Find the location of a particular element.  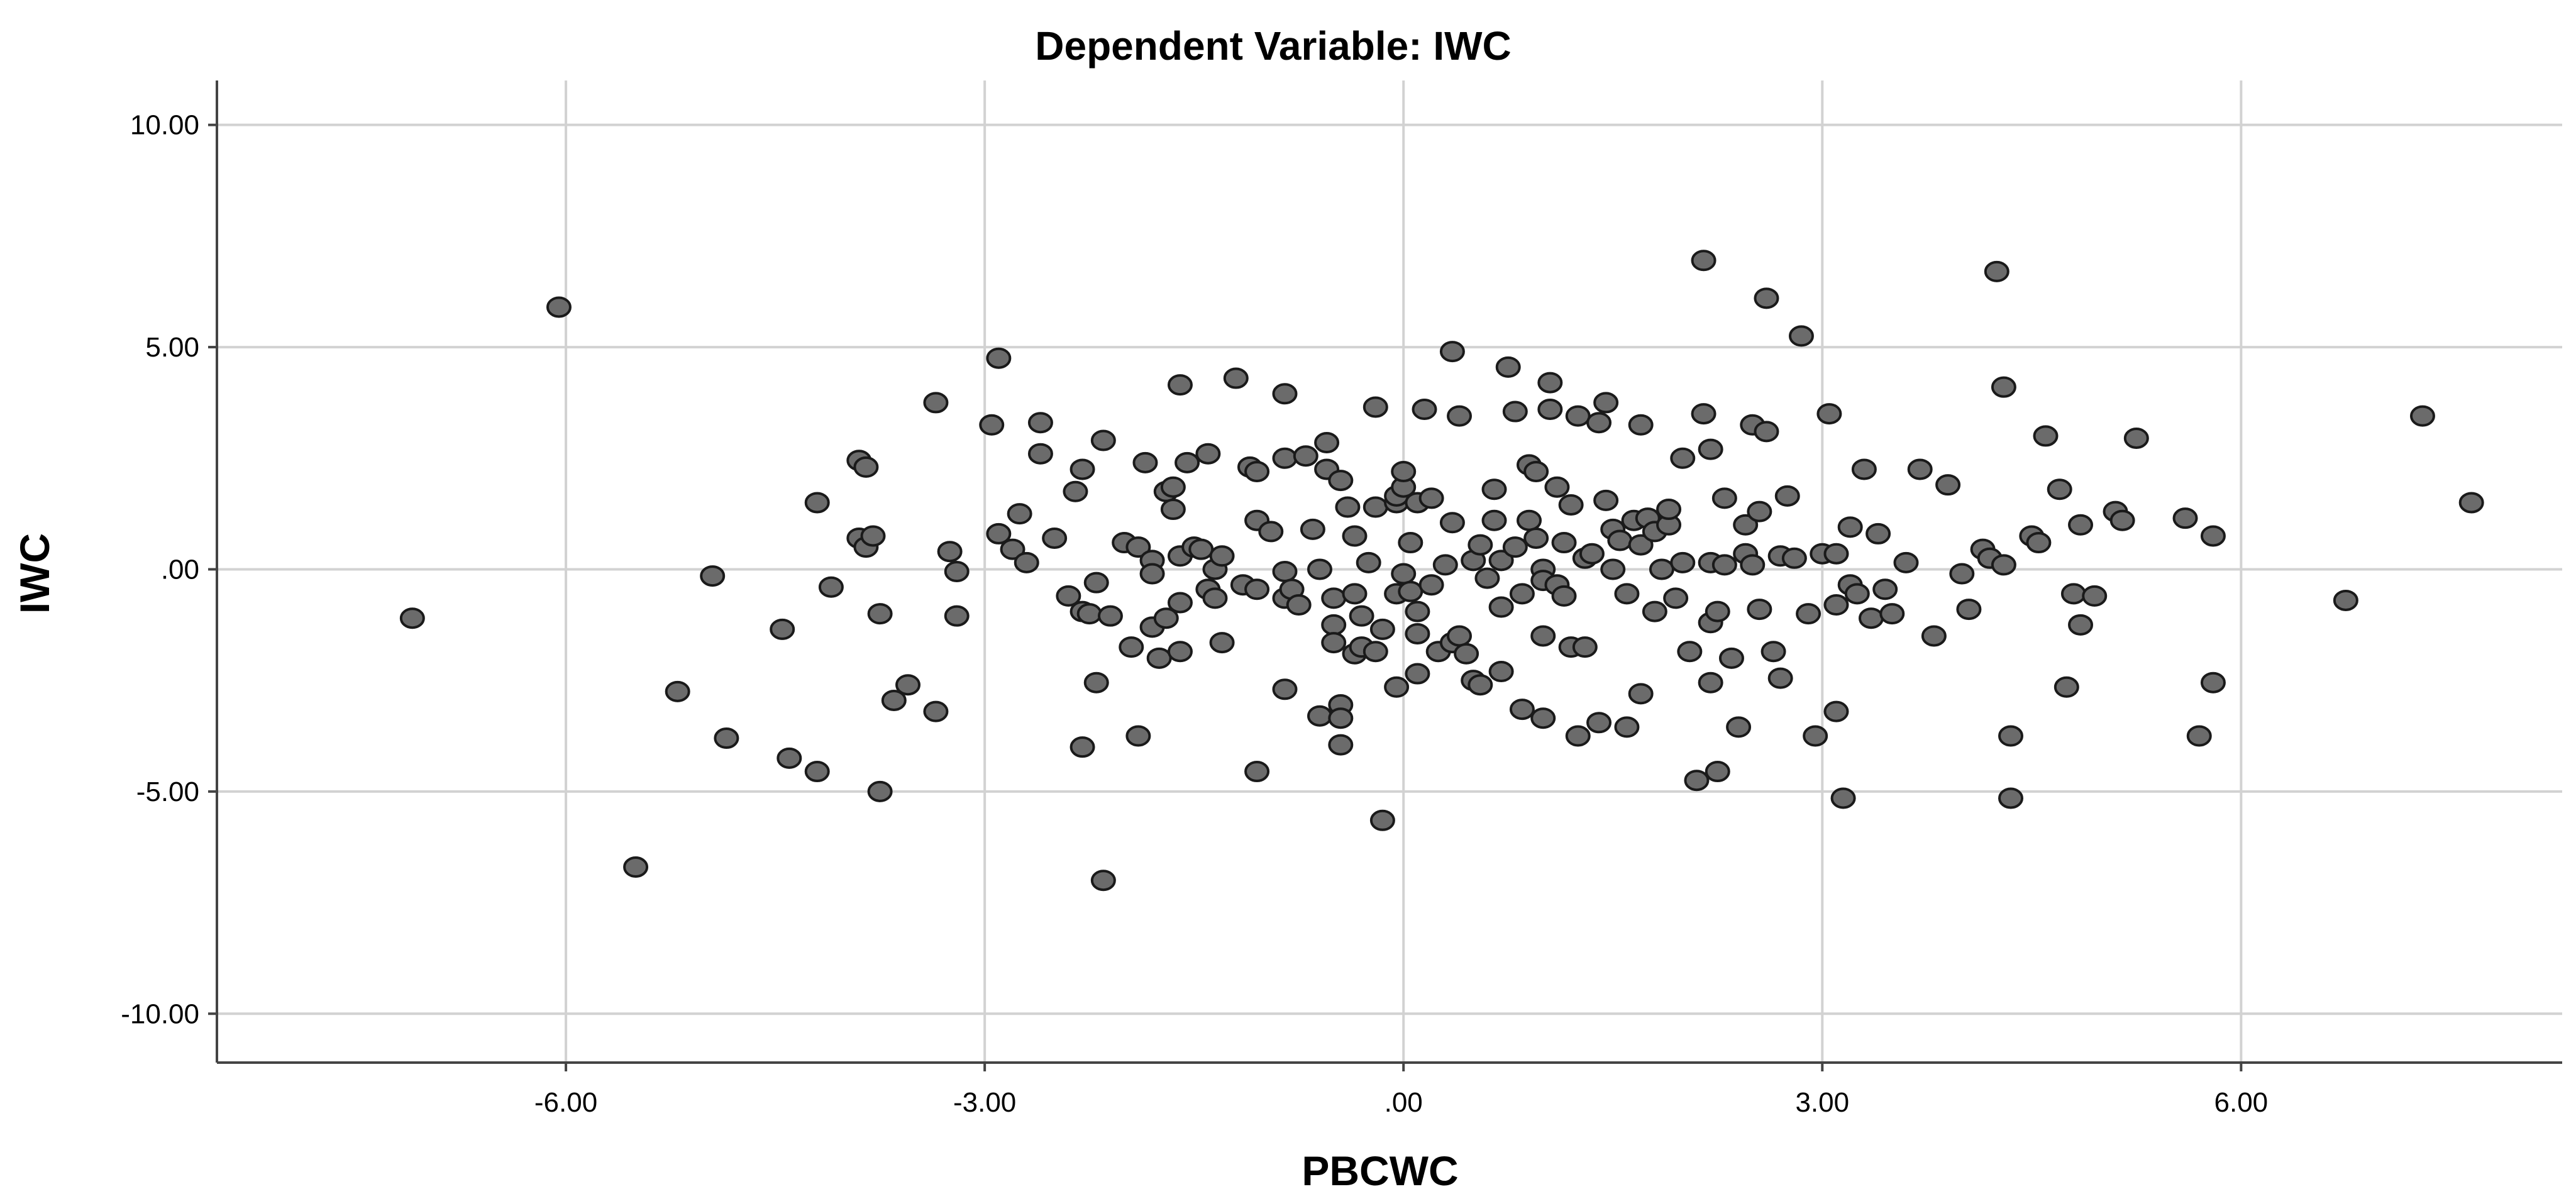

y-tick-label-4: 10.00 is located at coordinates (164, 125).